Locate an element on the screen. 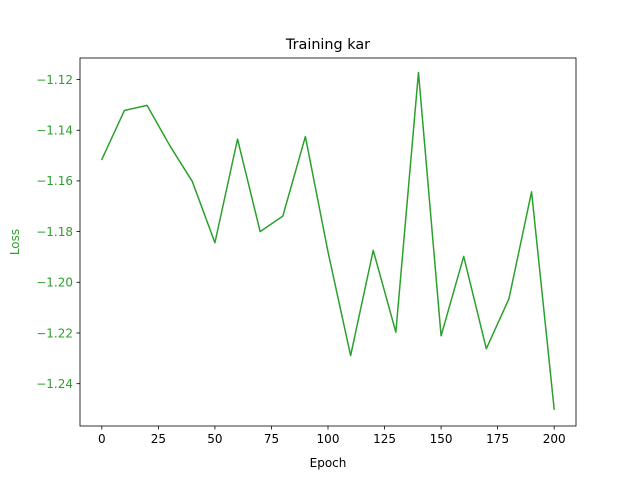 The height and width of the screenshot is (484, 640). x-axis-label: Epoch is located at coordinates (328, 463).